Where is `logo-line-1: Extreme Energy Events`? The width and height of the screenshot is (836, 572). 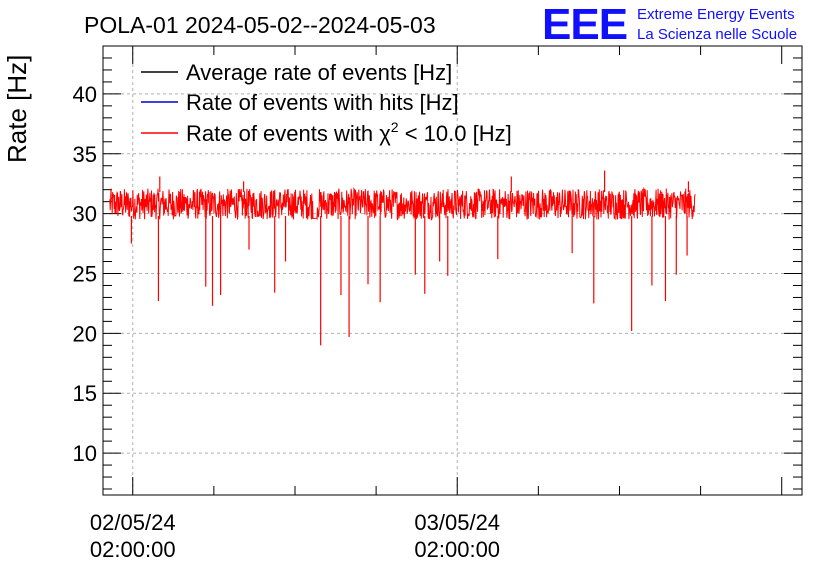 logo-line-1: Extreme Energy Events is located at coordinates (716, 14).